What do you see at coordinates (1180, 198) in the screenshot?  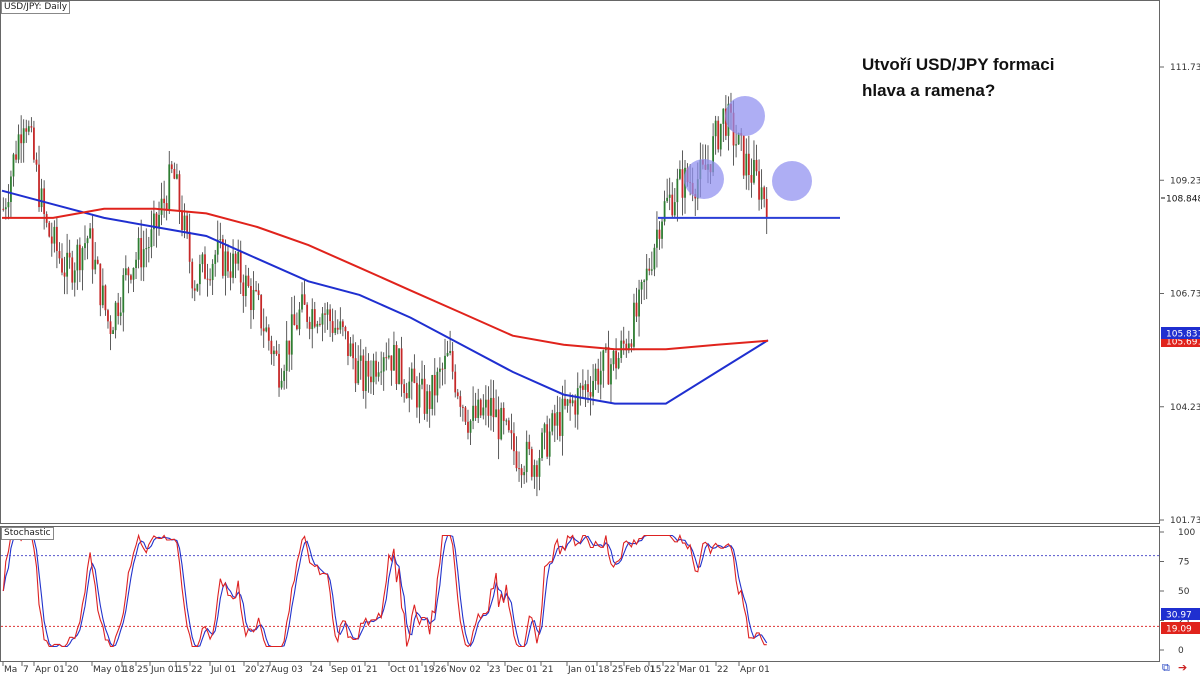 I see `current-price-box` at bounding box center [1180, 198].